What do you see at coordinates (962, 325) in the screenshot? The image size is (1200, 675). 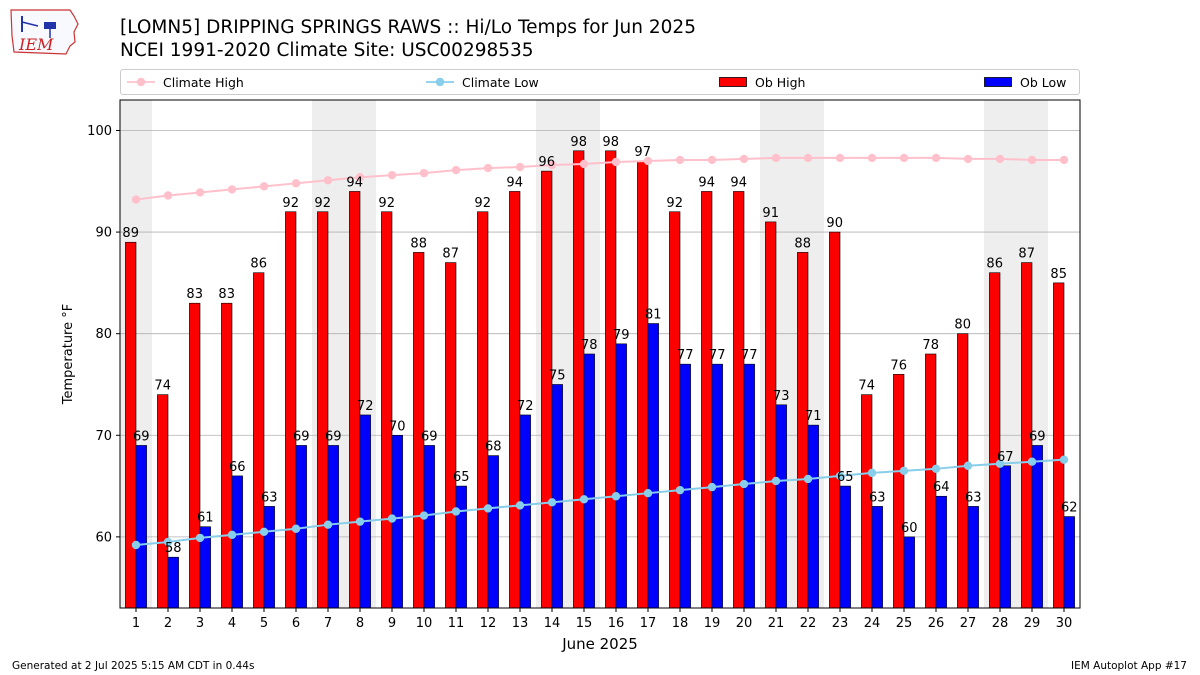 I see `data-label-ob-high: 80` at bounding box center [962, 325].